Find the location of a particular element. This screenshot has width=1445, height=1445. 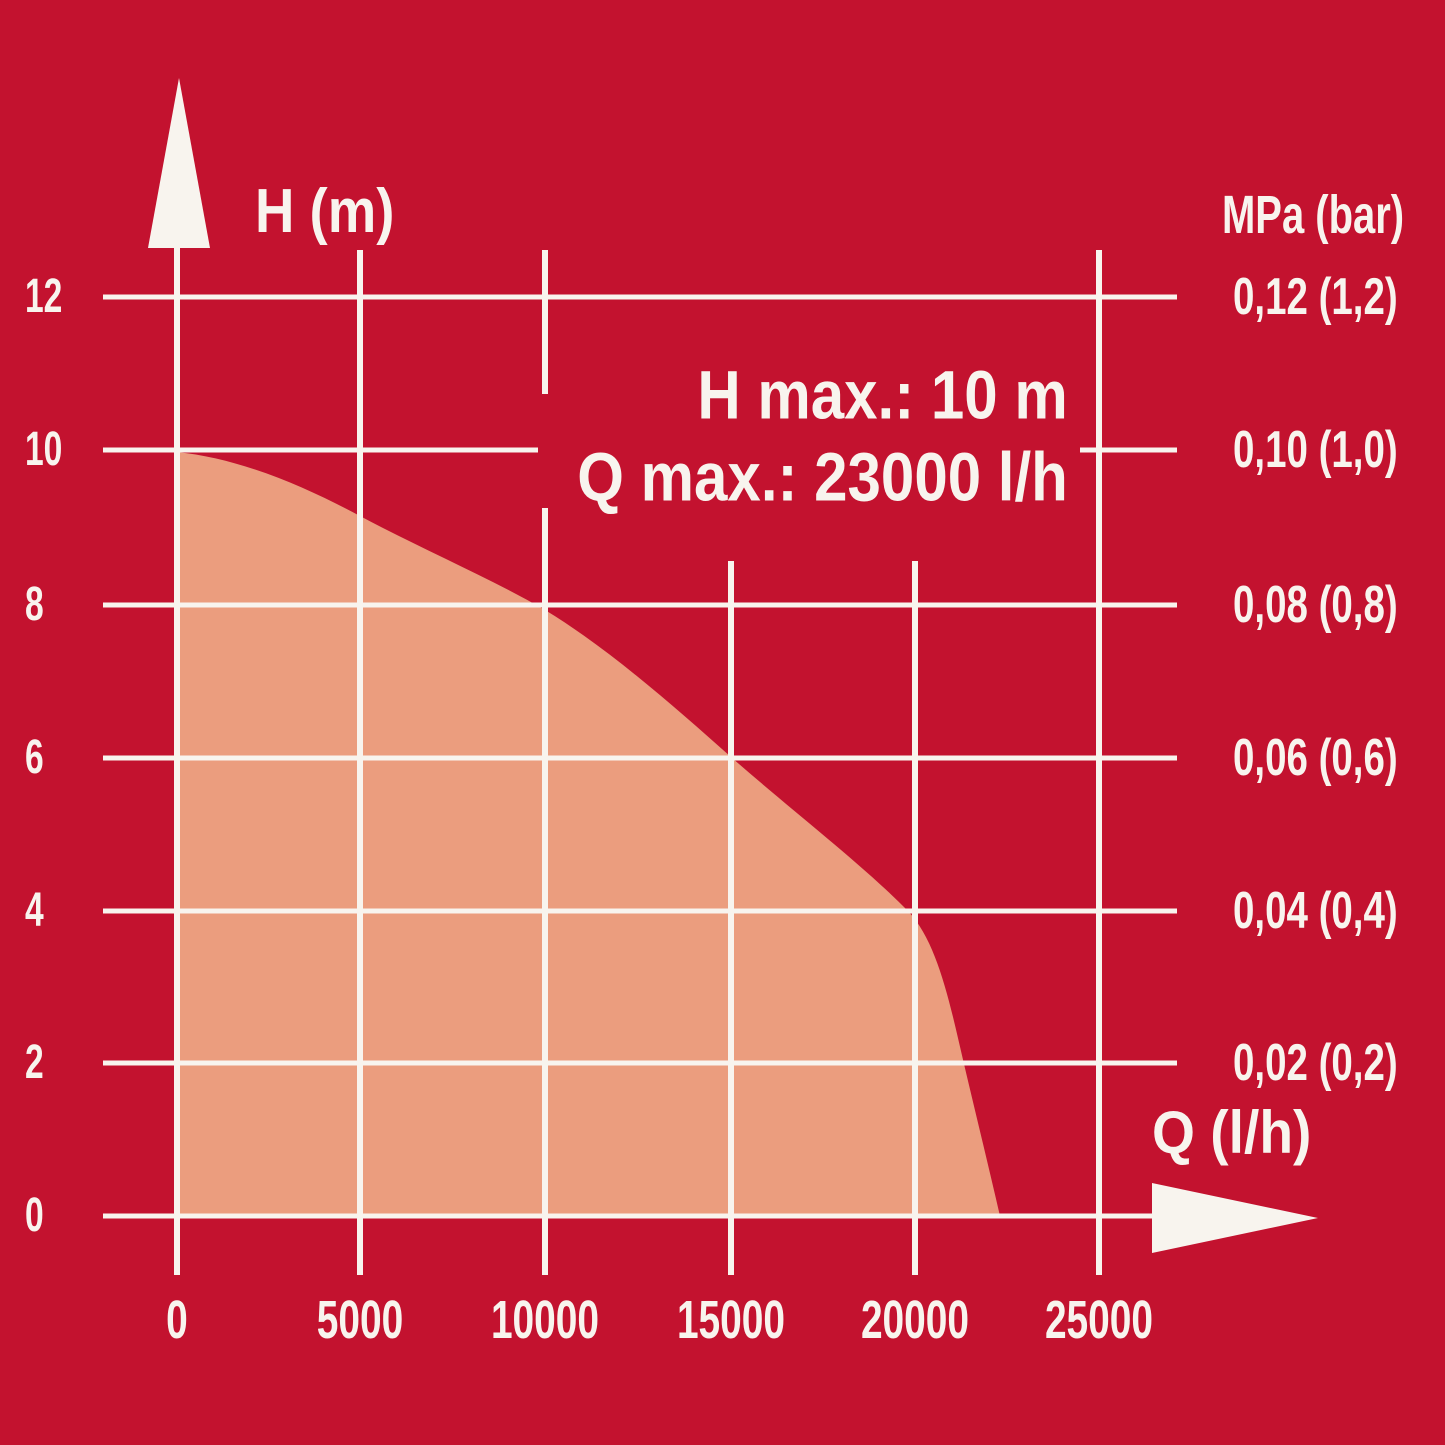

x-tick-10000: 10000 is located at coordinates (545, 1320).